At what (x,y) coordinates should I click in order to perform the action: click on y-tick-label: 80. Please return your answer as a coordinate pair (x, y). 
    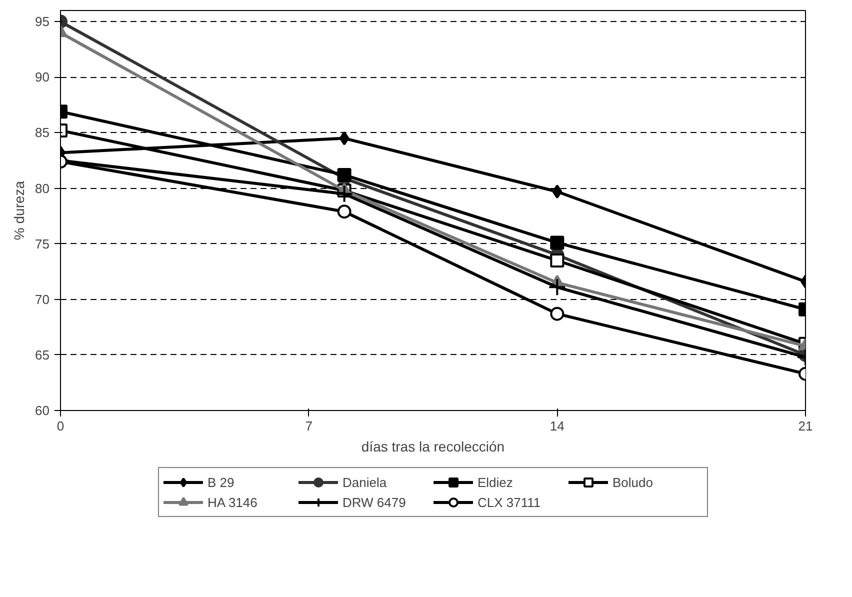
    Looking at the image, I should click on (42, 188).